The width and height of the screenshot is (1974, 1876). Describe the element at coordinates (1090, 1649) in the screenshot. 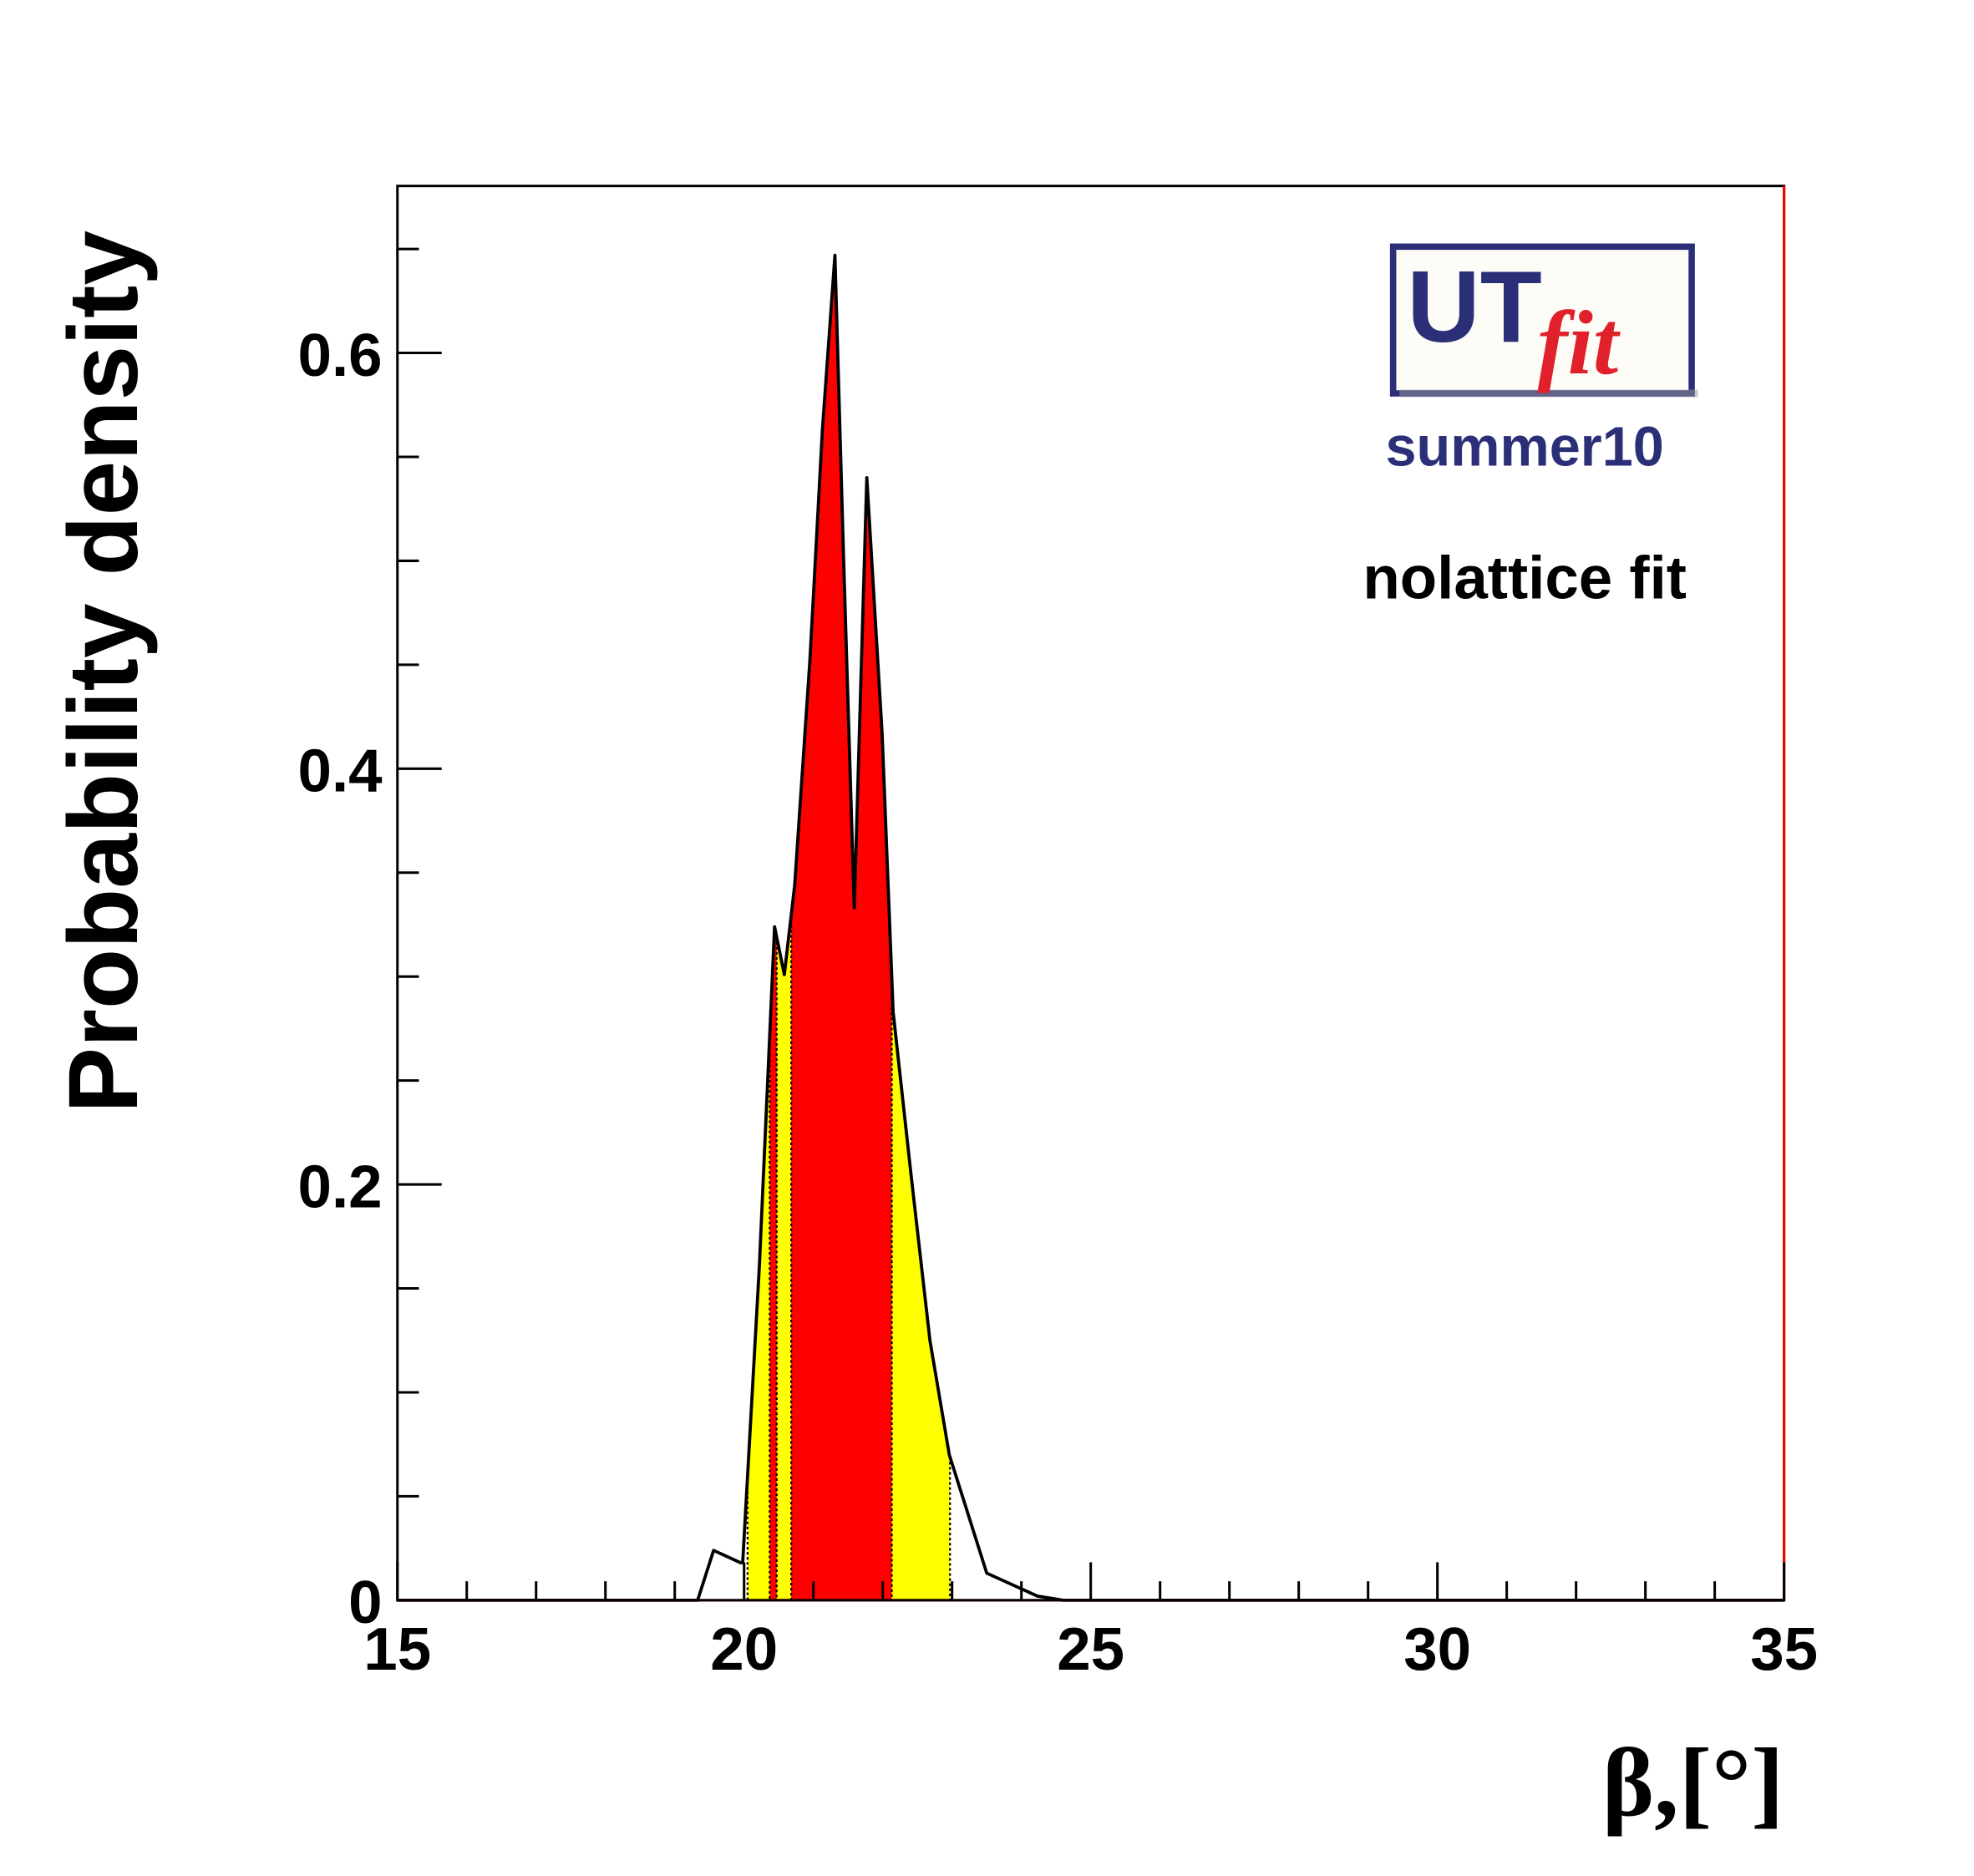

I see `x-tick-label: 25` at that location.